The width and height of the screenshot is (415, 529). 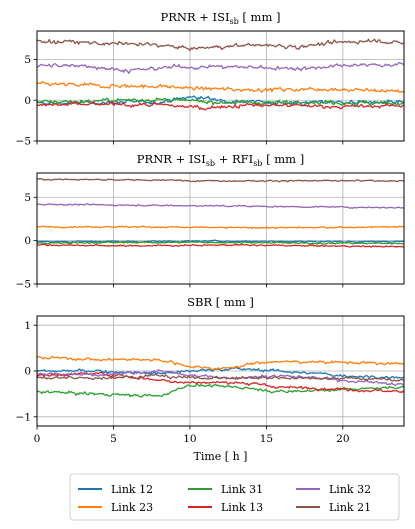 What do you see at coordinates (221, 456) in the screenshot?
I see `x-axis-label: Time [ h ]` at bounding box center [221, 456].